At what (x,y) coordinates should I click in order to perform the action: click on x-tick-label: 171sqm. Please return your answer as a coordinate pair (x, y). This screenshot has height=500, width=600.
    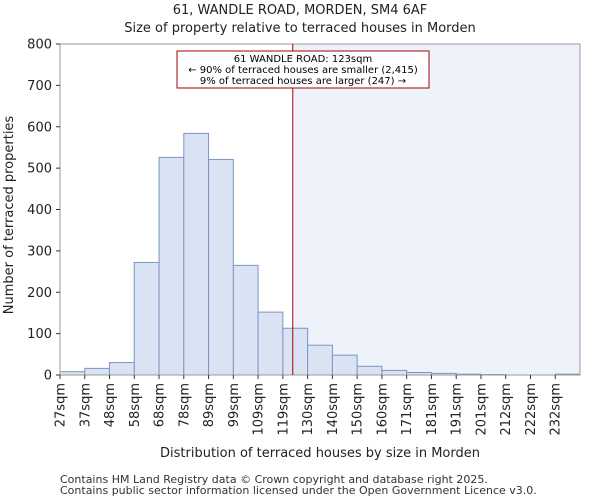
    Looking at the image, I should click on (407, 409).